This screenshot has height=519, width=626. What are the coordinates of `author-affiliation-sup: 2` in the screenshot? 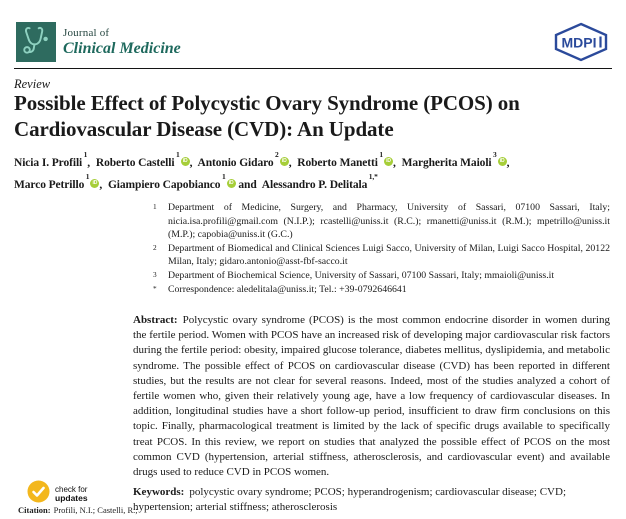 It's located at (277, 154).